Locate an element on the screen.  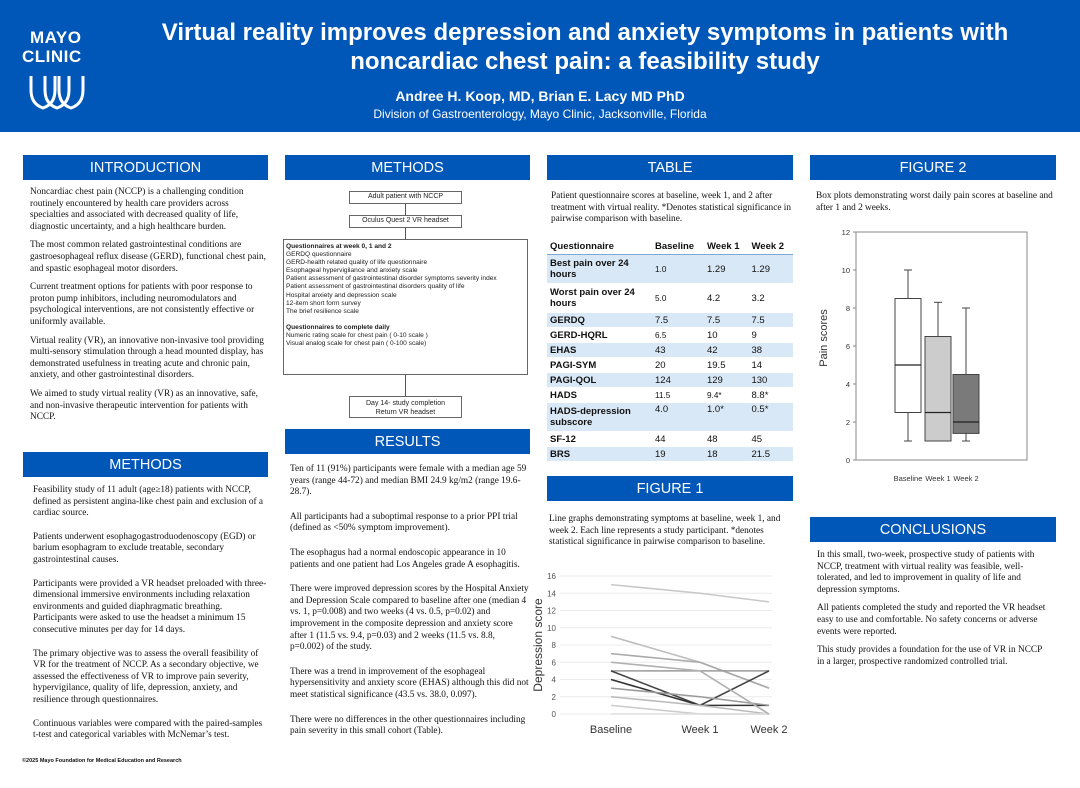
figure1-heading: FIGURE 1 is located at coordinates (670, 488).